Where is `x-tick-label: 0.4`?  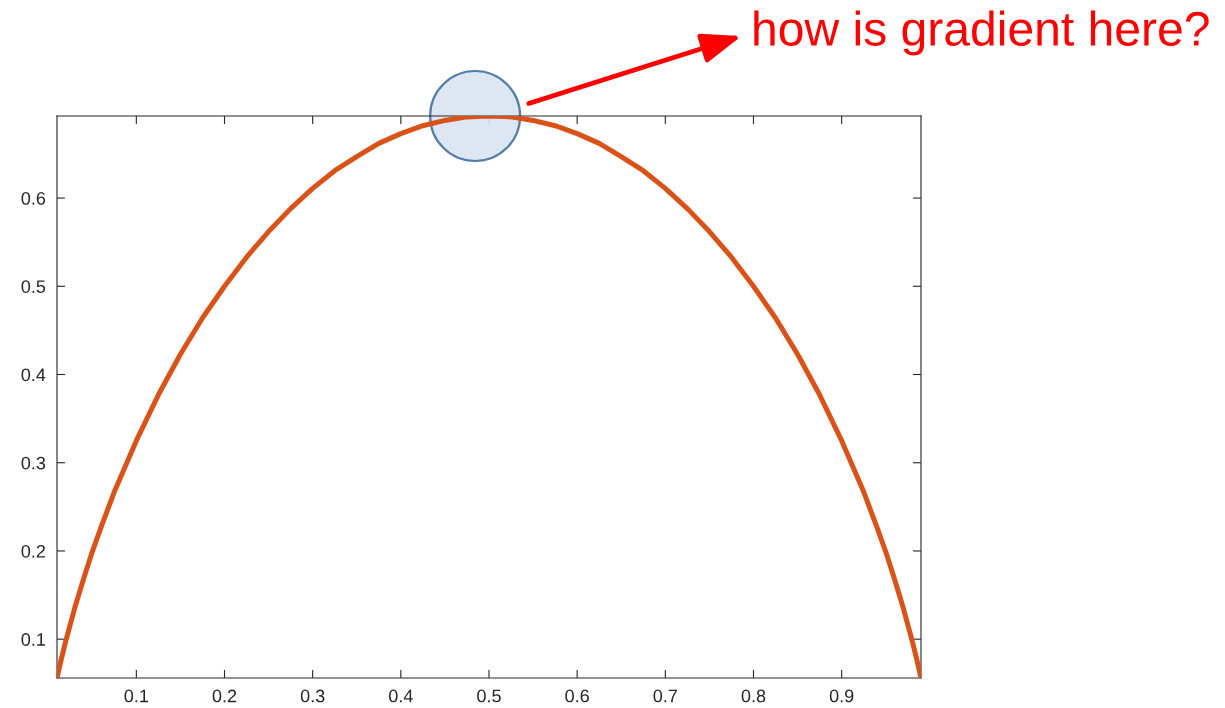
x-tick-label: 0.4 is located at coordinates (400, 696).